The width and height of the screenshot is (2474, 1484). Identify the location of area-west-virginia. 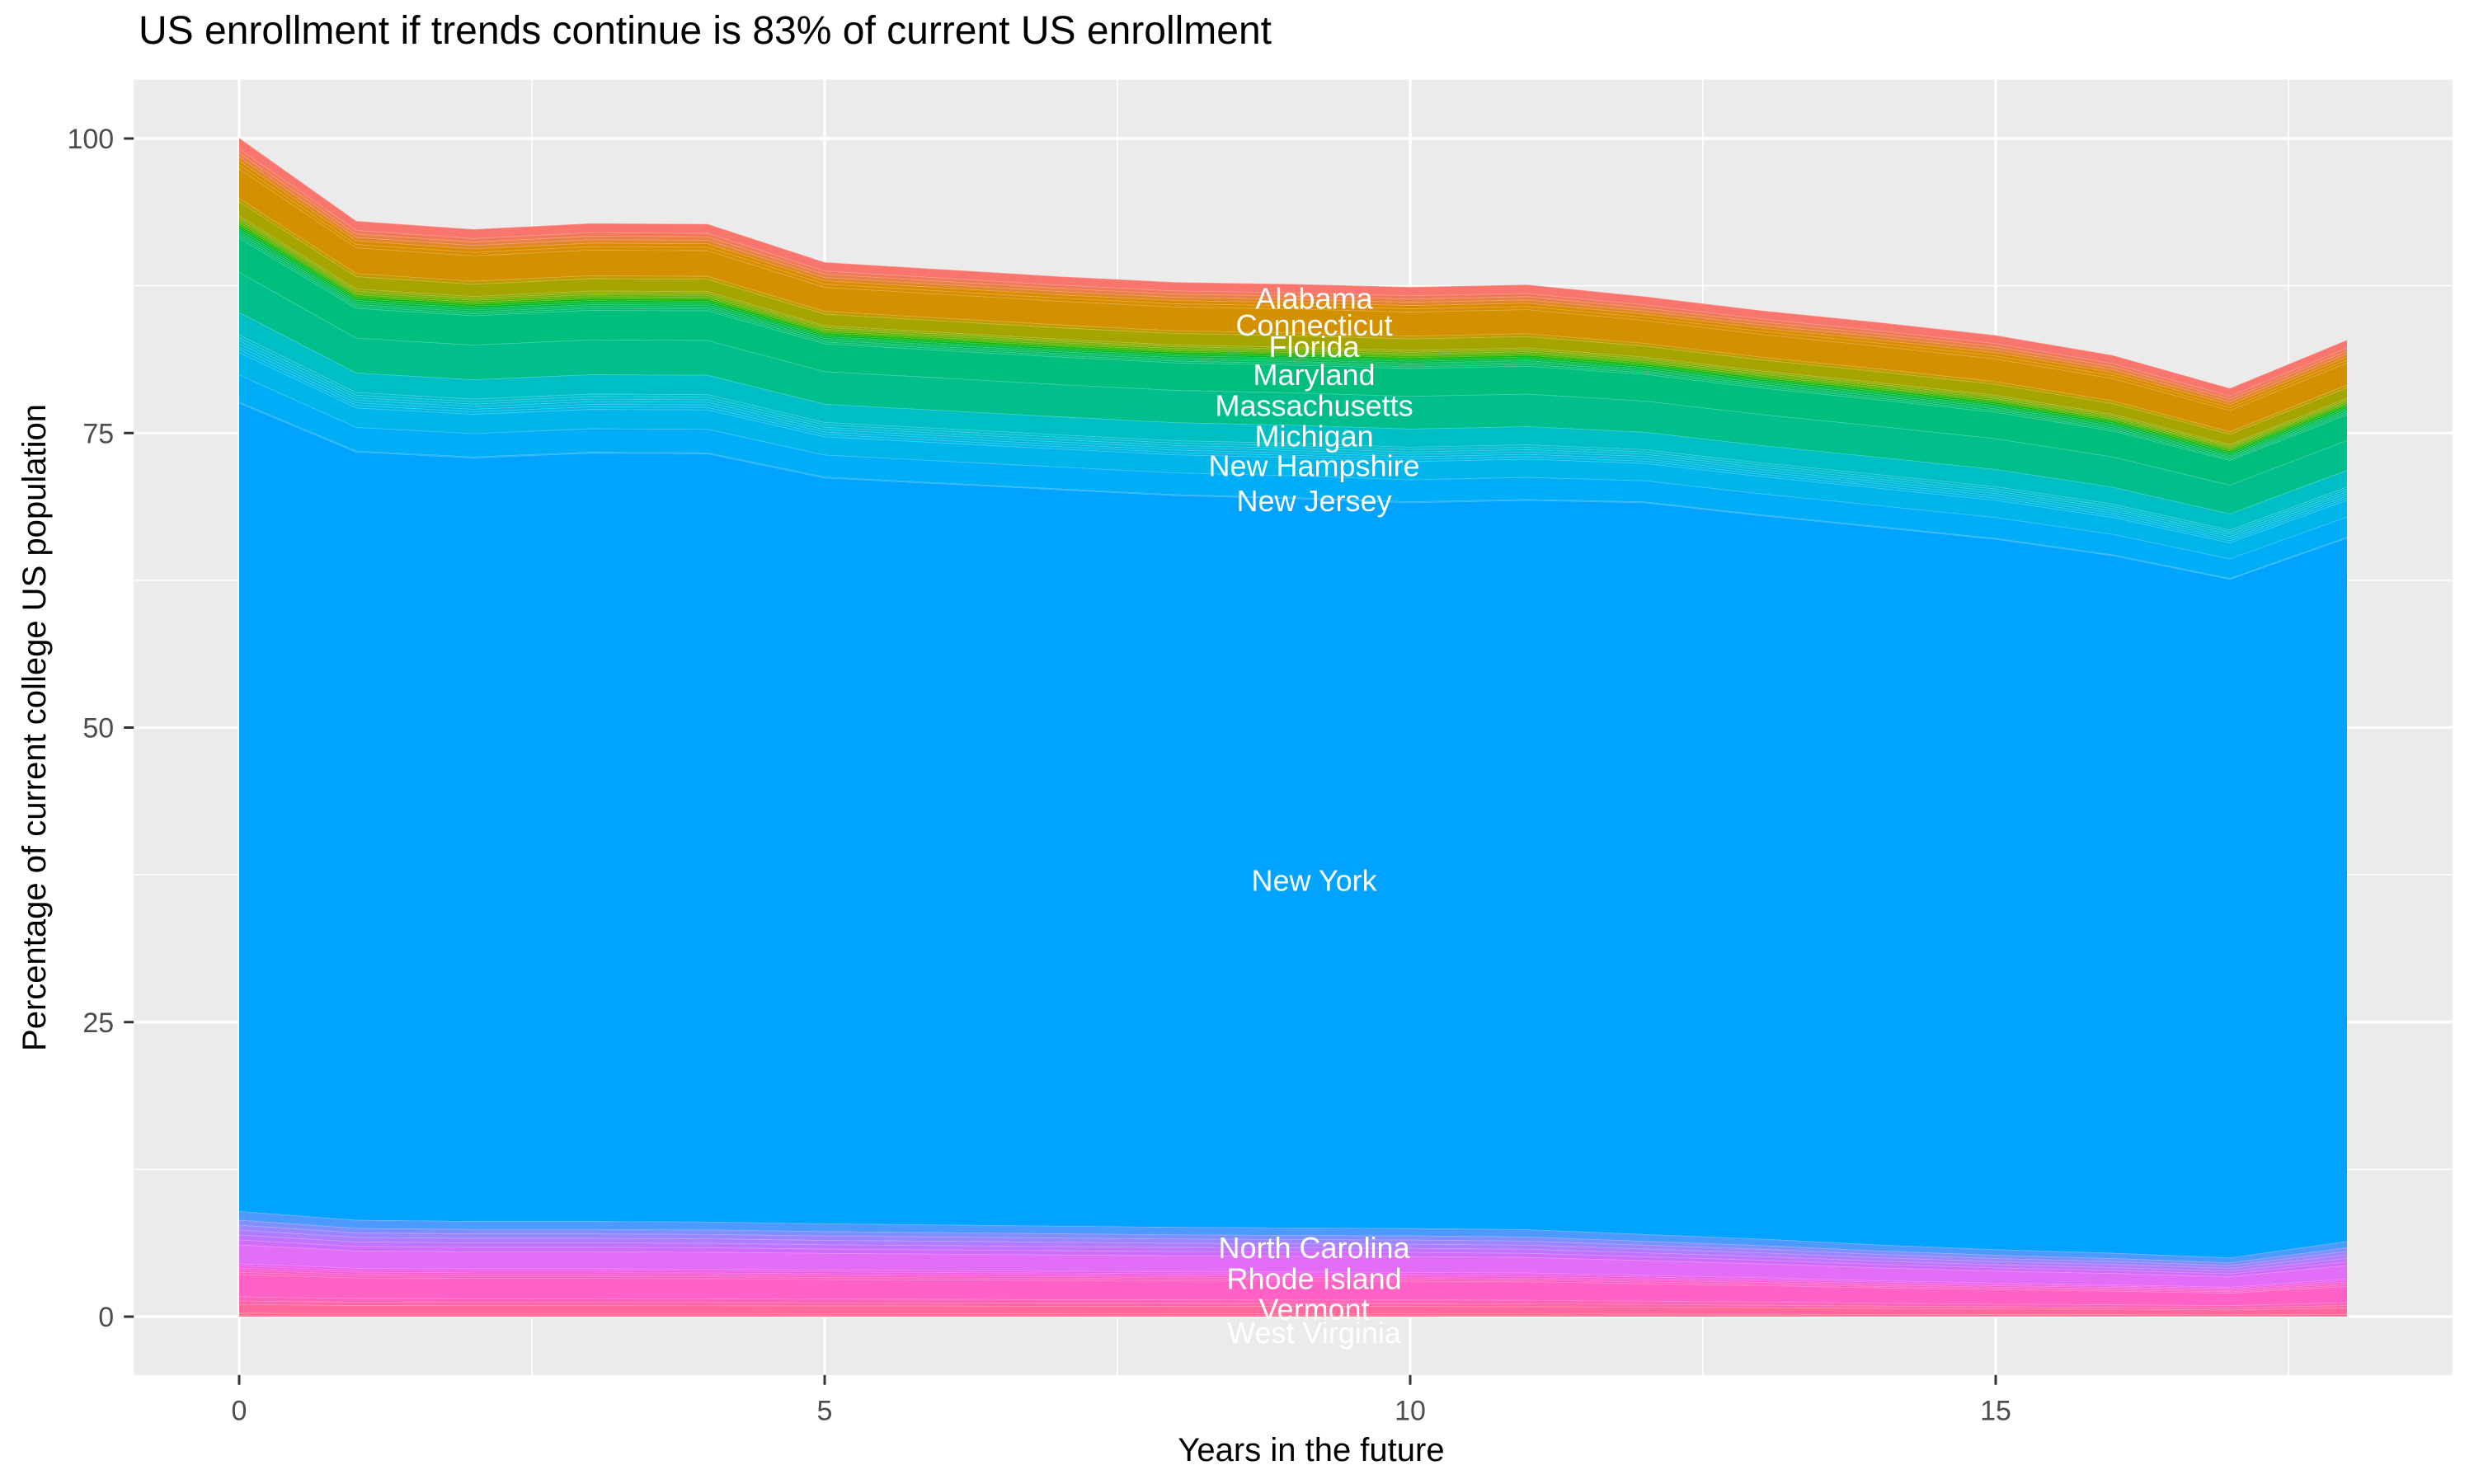
(1293, 1309).